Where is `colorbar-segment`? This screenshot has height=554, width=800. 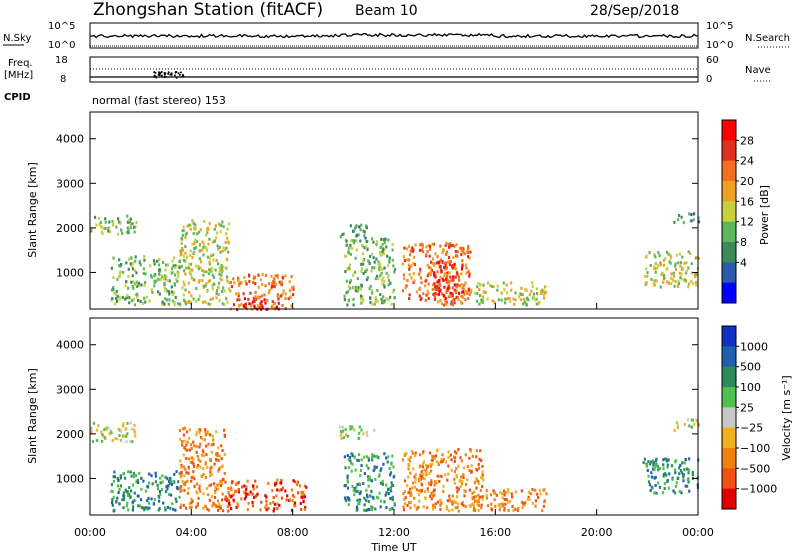 colorbar-segment is located at coordinates (729, 479).